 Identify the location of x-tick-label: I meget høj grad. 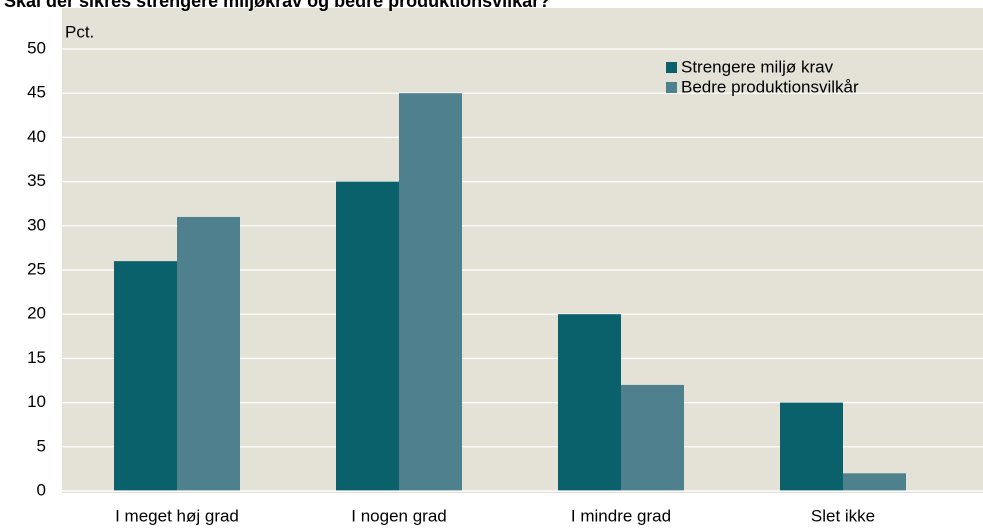
(177, 515).